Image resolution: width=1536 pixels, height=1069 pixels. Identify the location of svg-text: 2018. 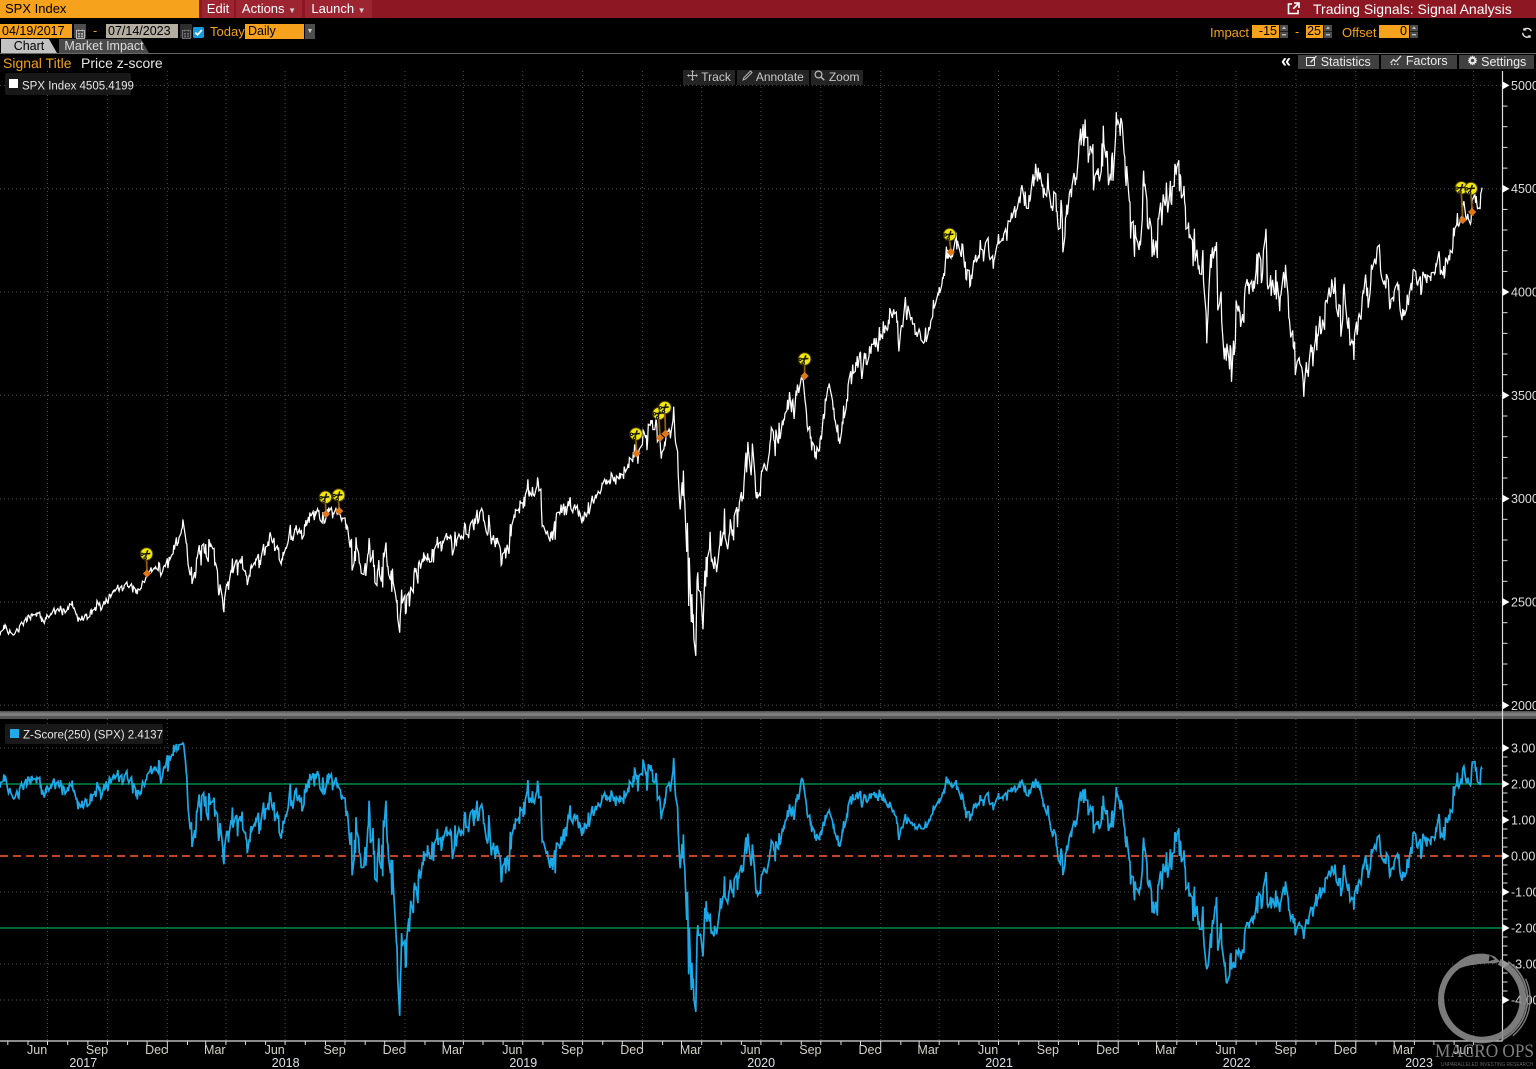
(286, 1062).